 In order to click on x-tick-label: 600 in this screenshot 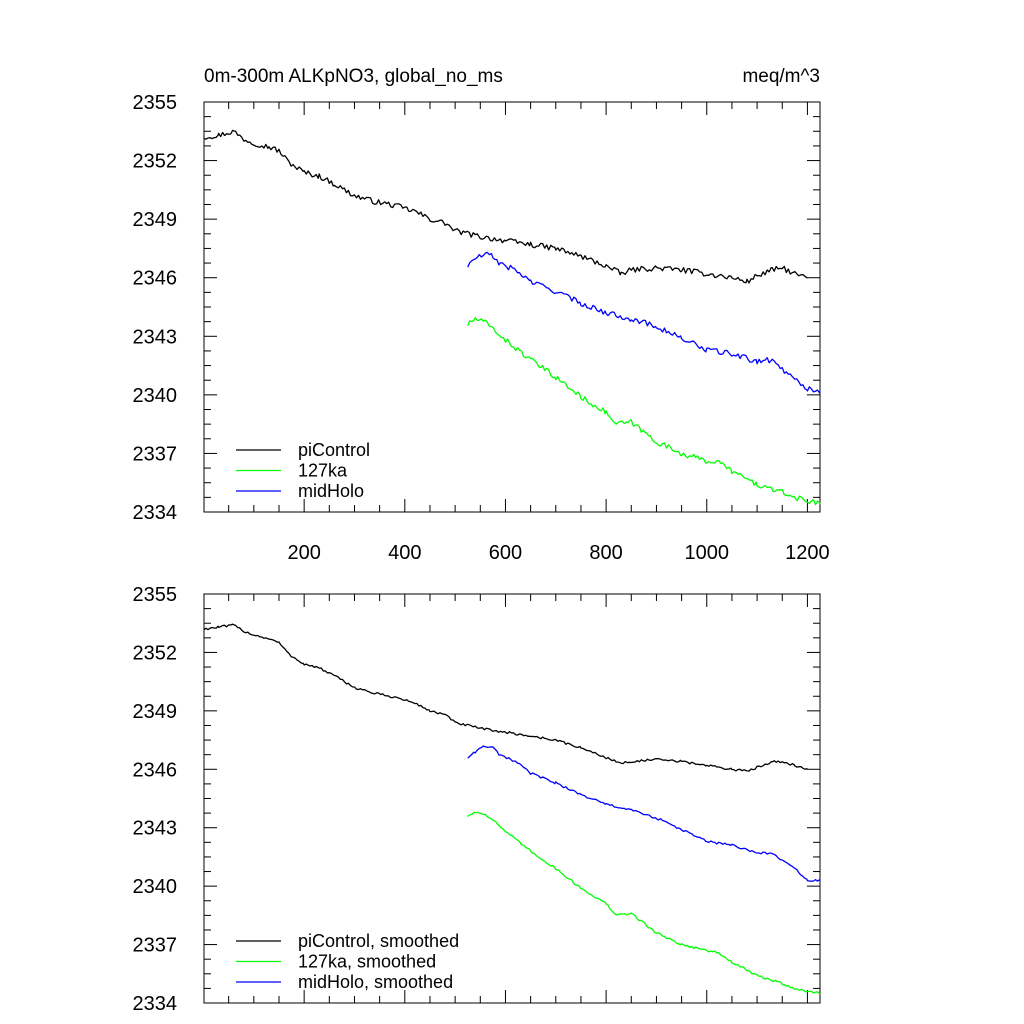, I will do `click(505, 553)`.